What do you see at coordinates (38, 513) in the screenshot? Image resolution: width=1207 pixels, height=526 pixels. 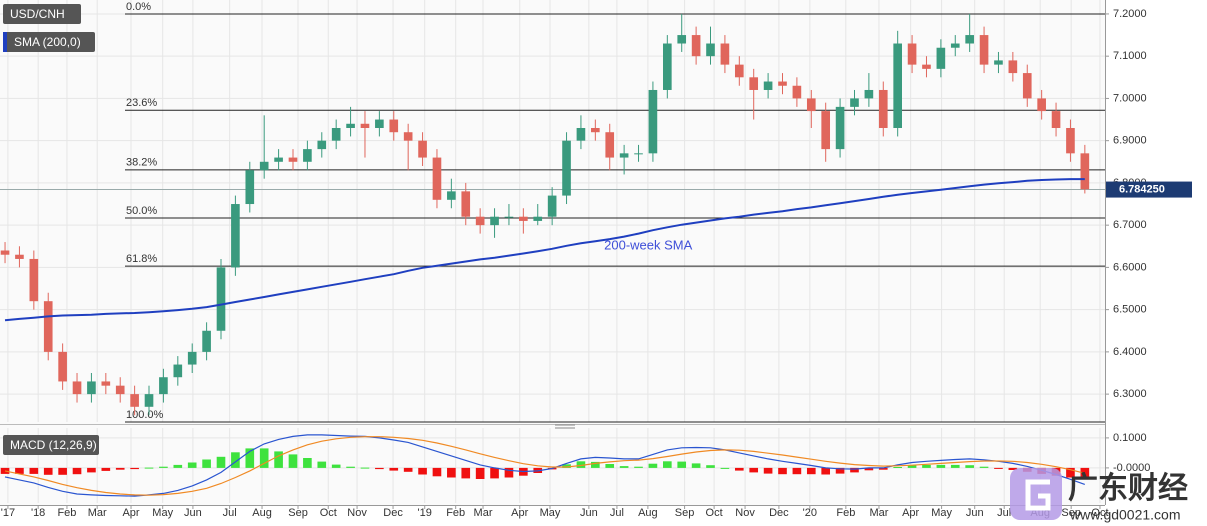 I see `x-tick-label: '18` at bounding box center [38, 513].